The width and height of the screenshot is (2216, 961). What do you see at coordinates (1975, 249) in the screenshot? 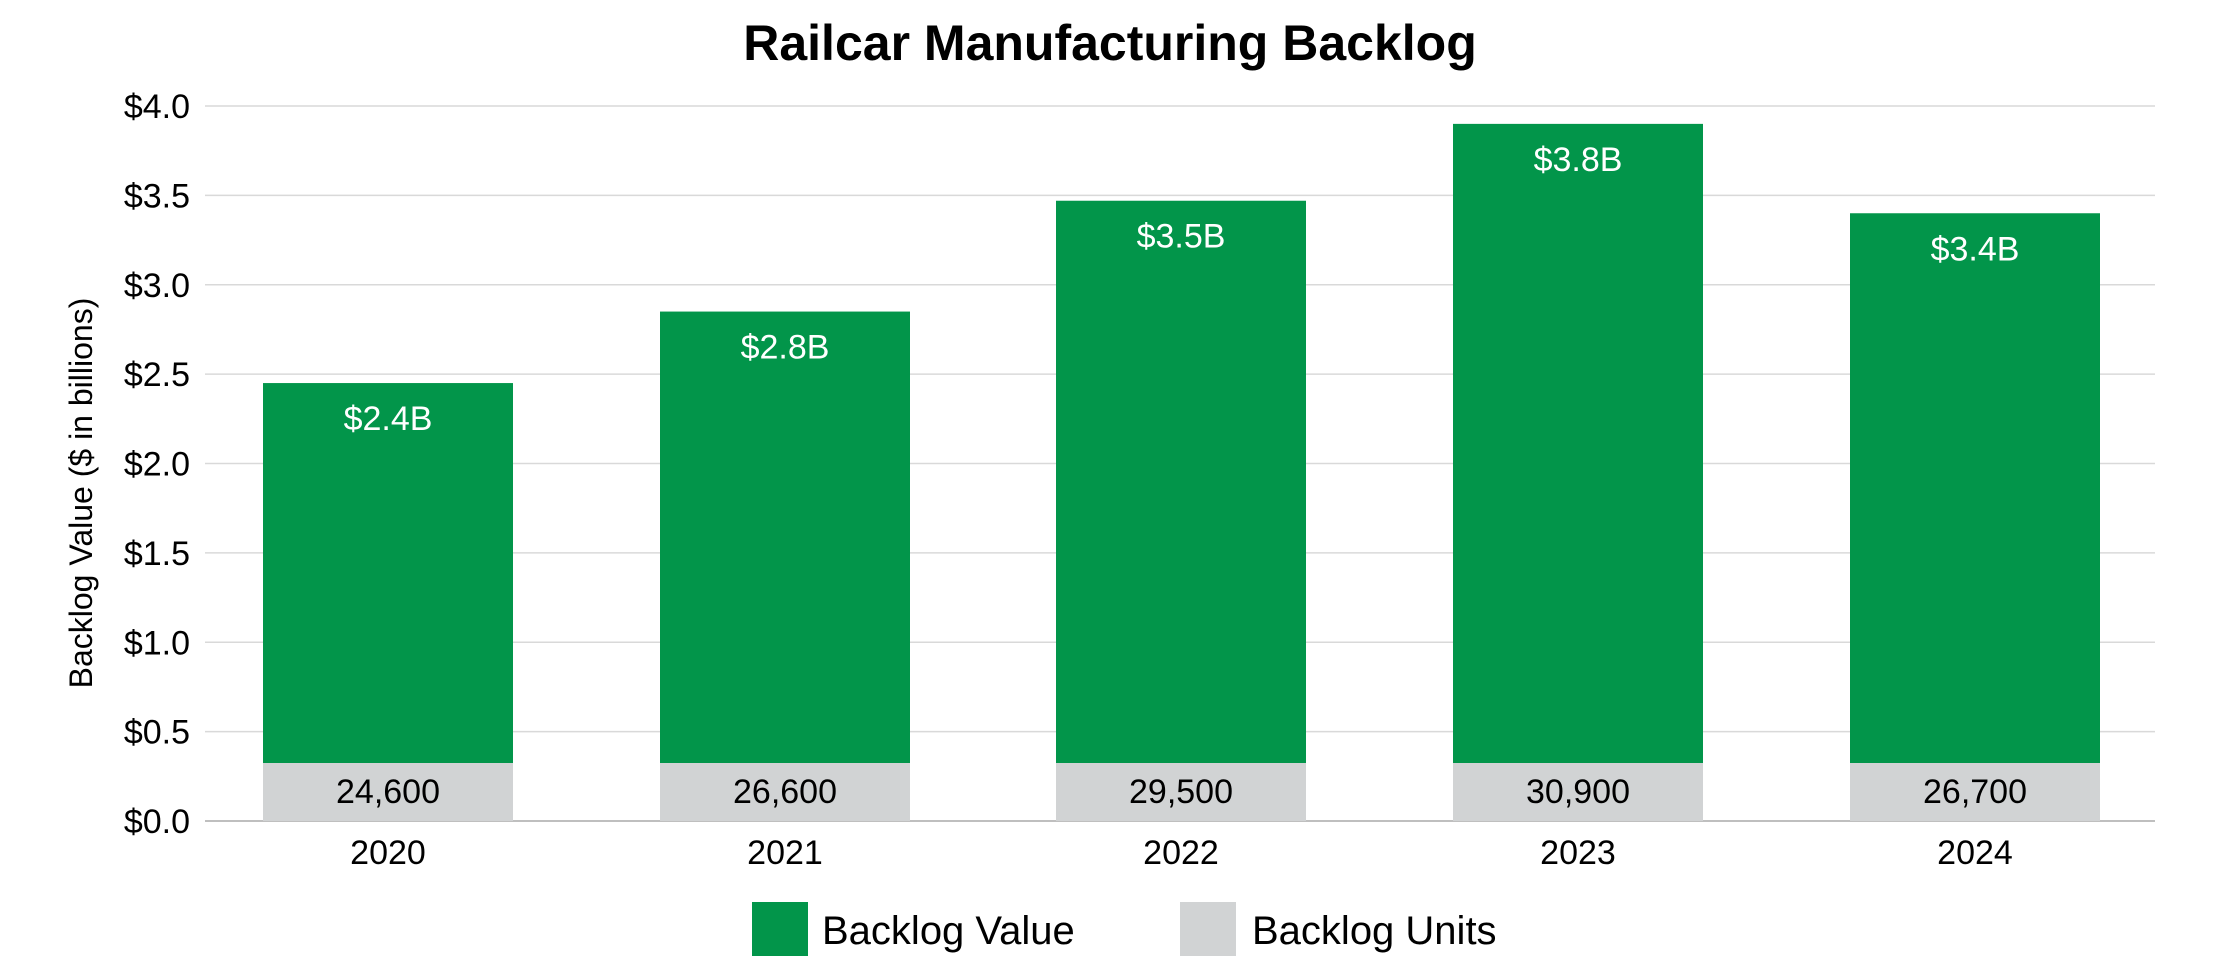
I see `data-label-backlog-value: $3.4B` at bounding box center [1975, 249].